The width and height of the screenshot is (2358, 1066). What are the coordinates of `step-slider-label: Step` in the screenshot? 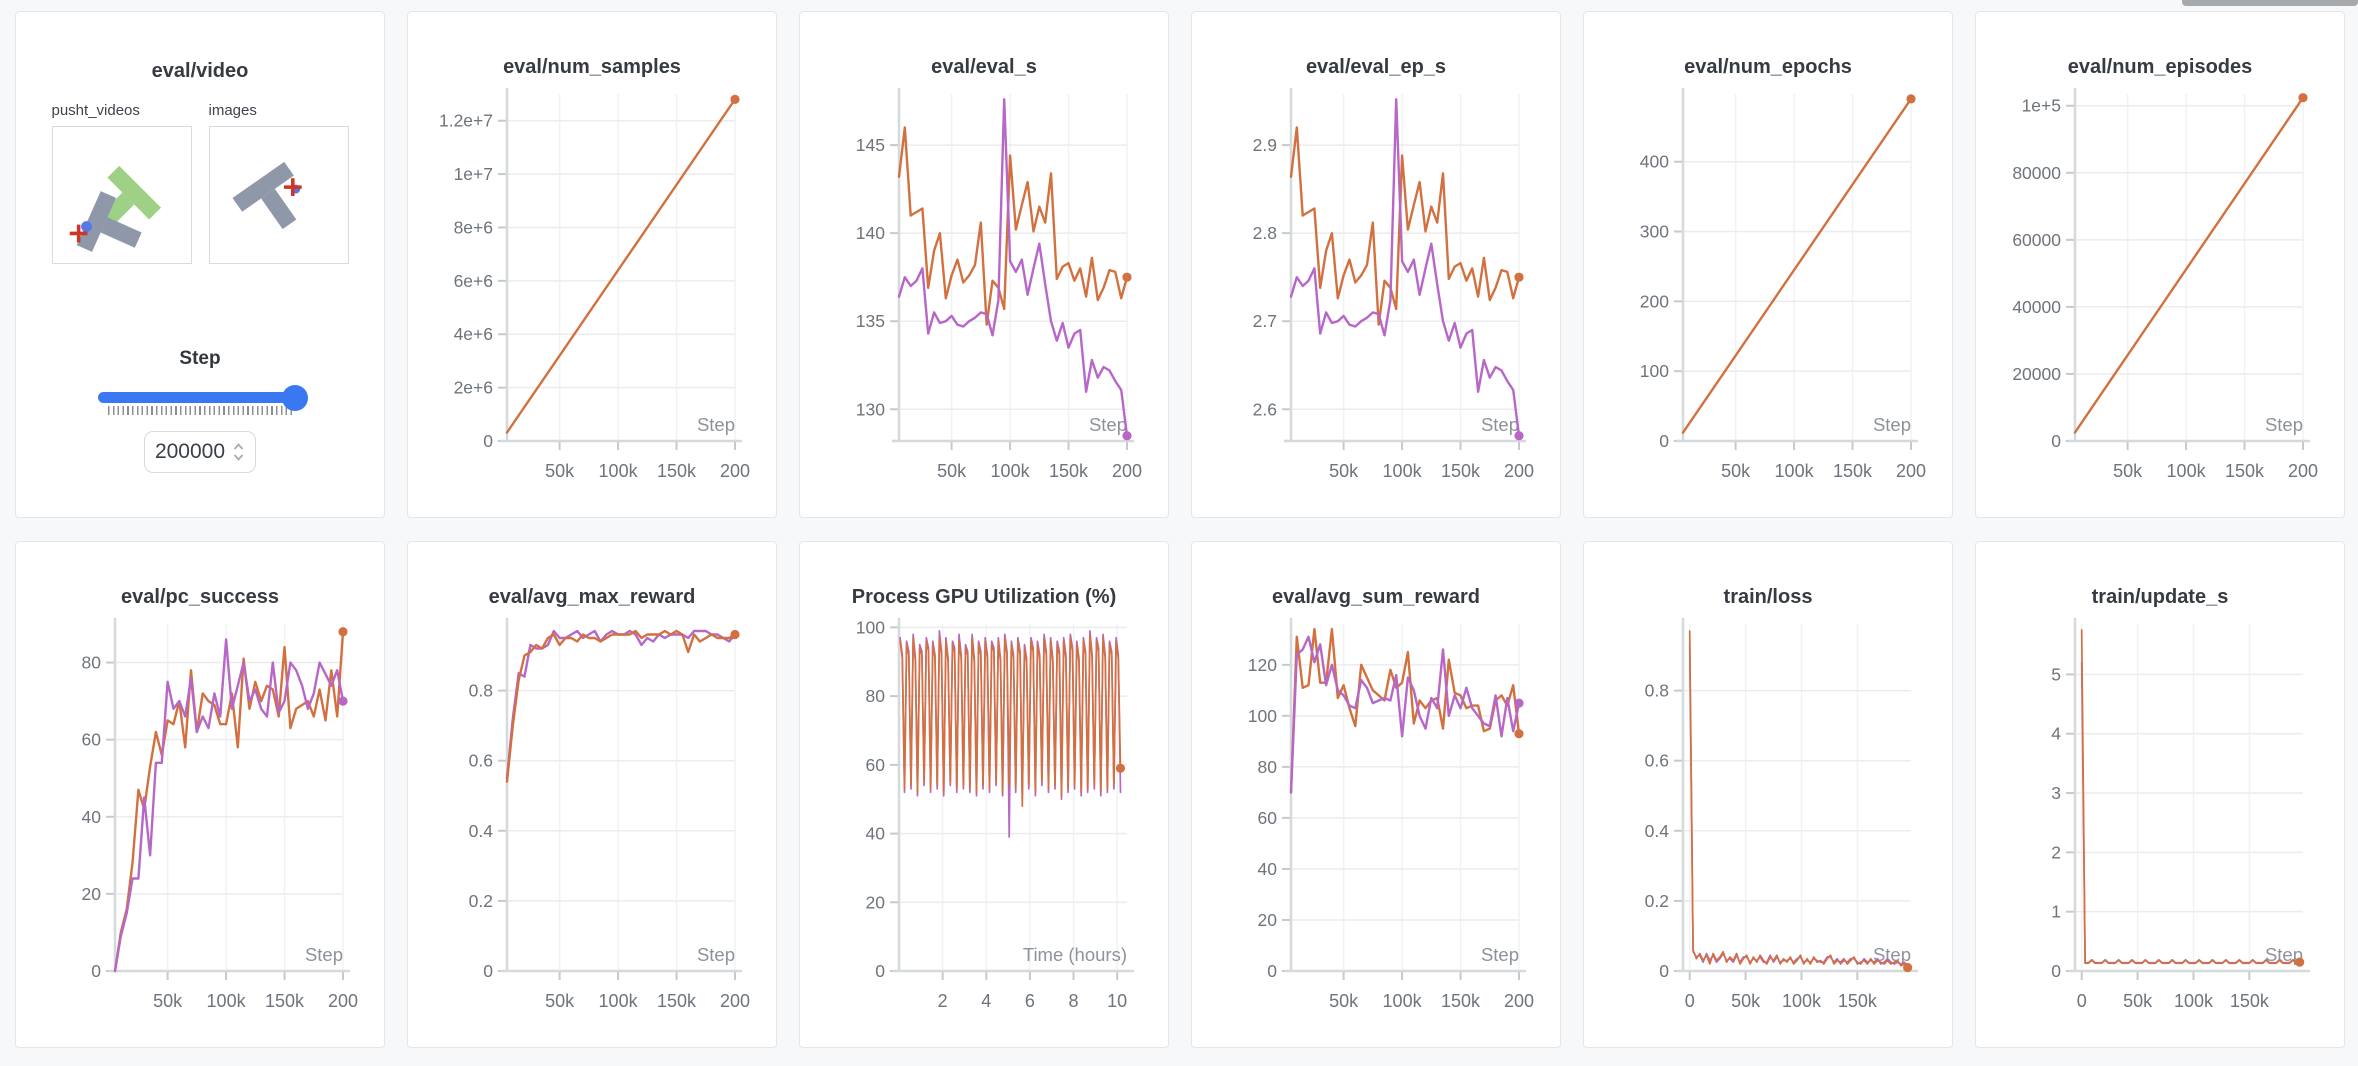 It's located at (200, 358).